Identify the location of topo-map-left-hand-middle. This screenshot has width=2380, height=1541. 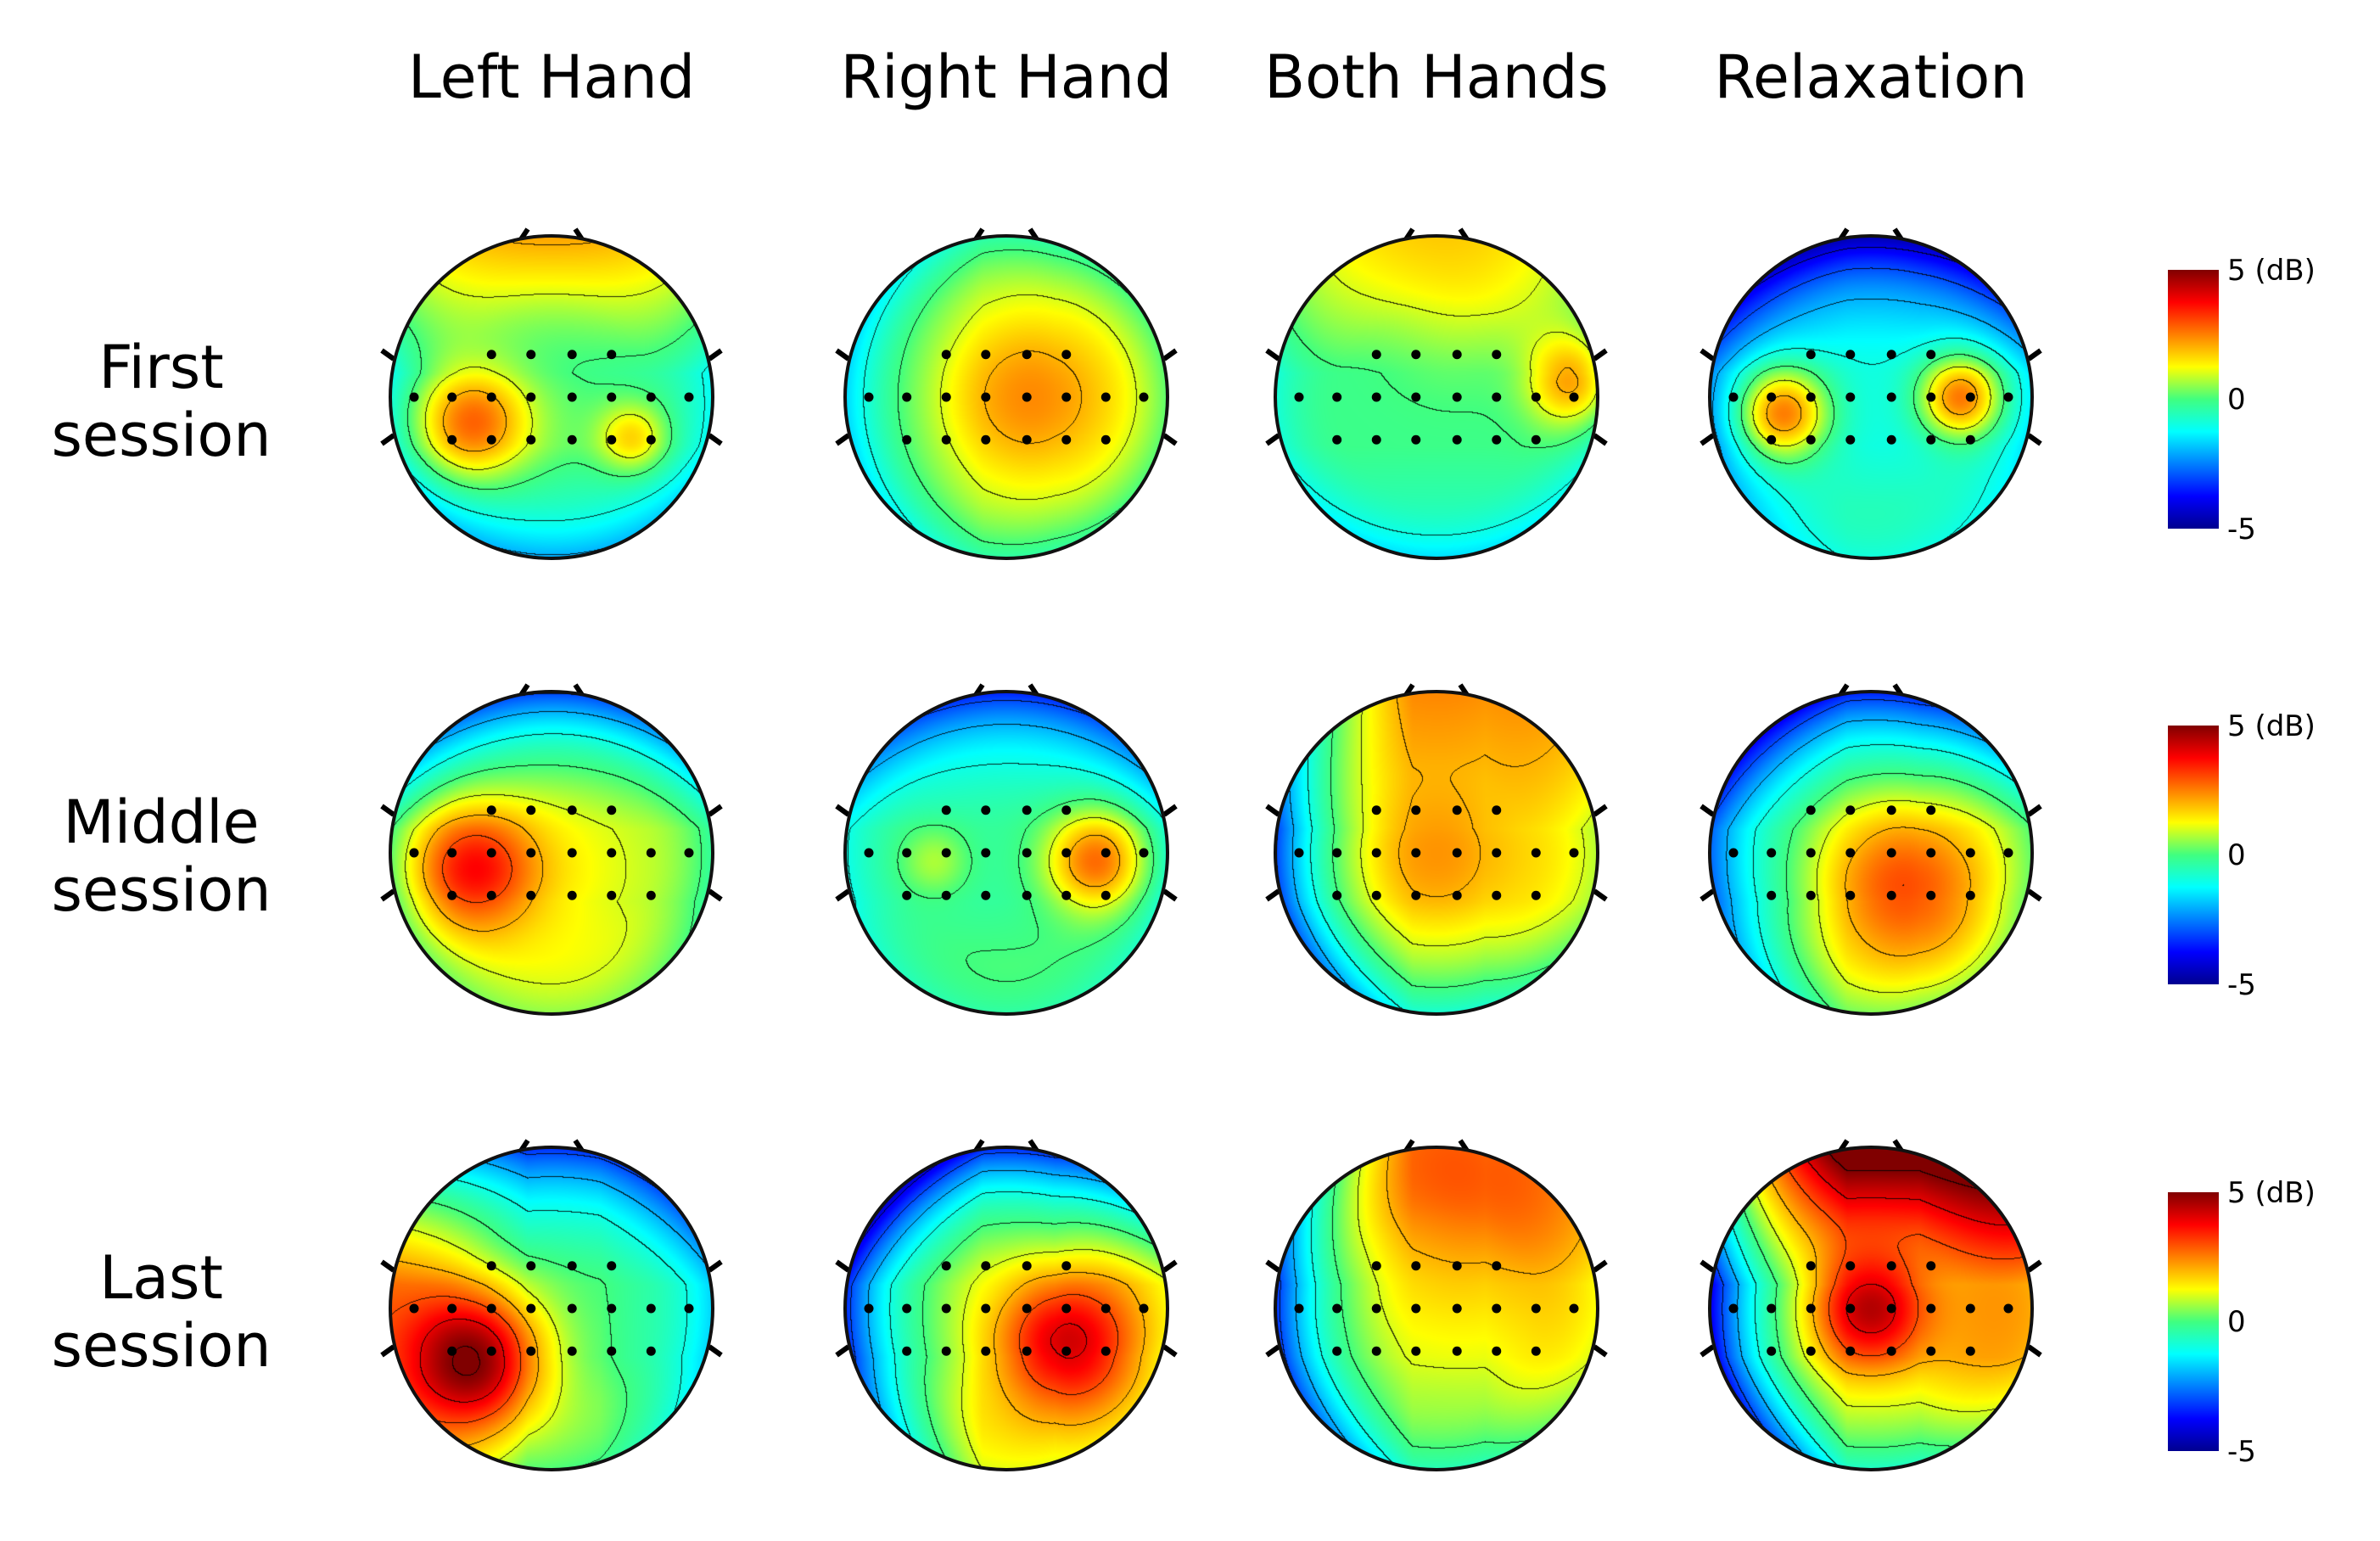
(551, 849).